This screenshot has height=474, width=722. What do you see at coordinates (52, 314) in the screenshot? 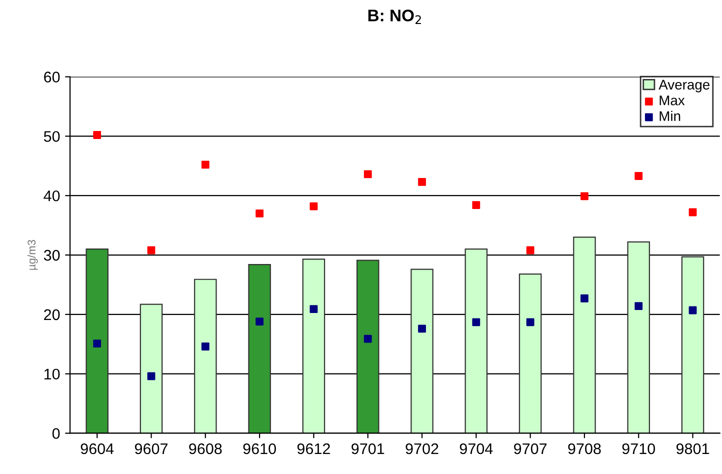
I see `y-tick-label: 20` at bounding box center [52, 314].